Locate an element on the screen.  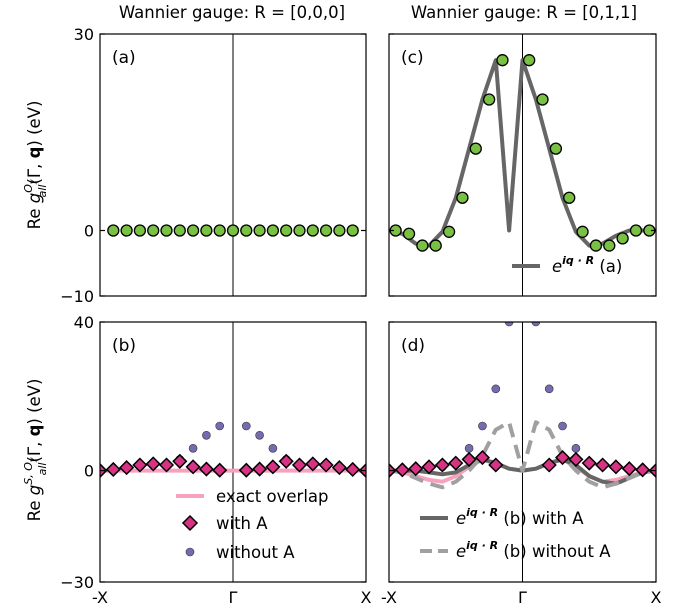
panel-label: (b) is located at coordinates (124, 346).